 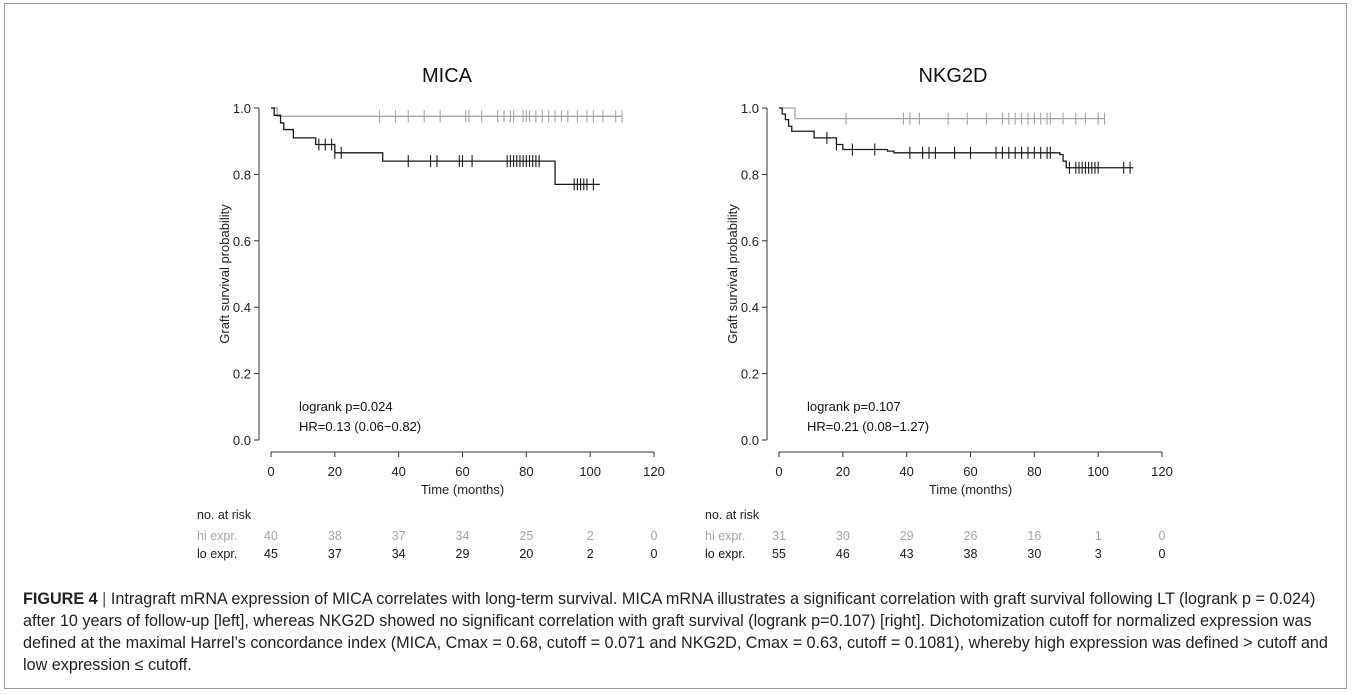 What do you see at coordinates (60, 599) in the screenshot?
I see `caption-label: FIGURE 4` at bounding box center [60, 599].